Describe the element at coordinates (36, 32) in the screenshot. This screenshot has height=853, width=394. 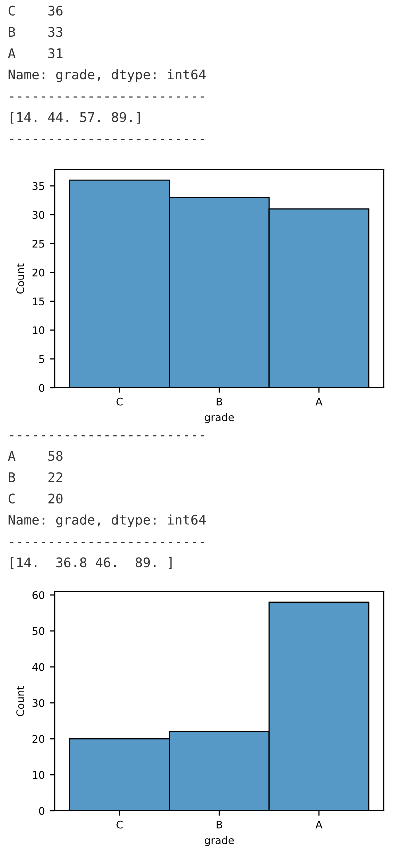
I see `text: B 33` at that location.